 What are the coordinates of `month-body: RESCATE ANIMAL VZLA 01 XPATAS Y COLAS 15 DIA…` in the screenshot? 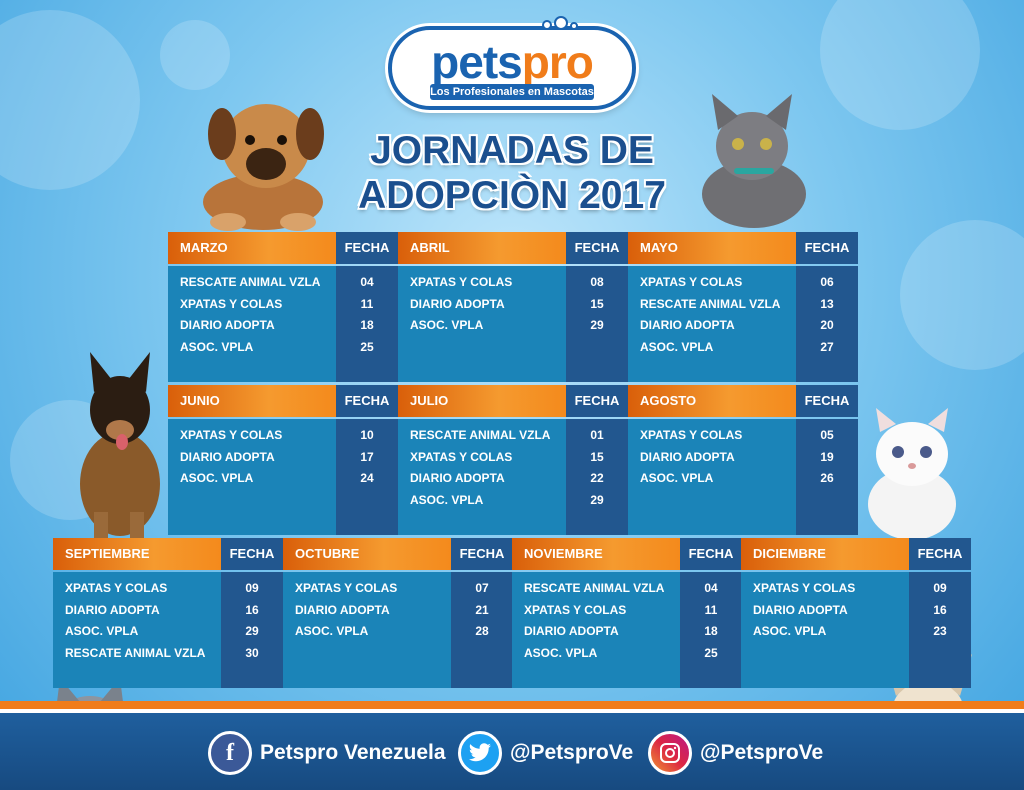 It's located at (513, 477).